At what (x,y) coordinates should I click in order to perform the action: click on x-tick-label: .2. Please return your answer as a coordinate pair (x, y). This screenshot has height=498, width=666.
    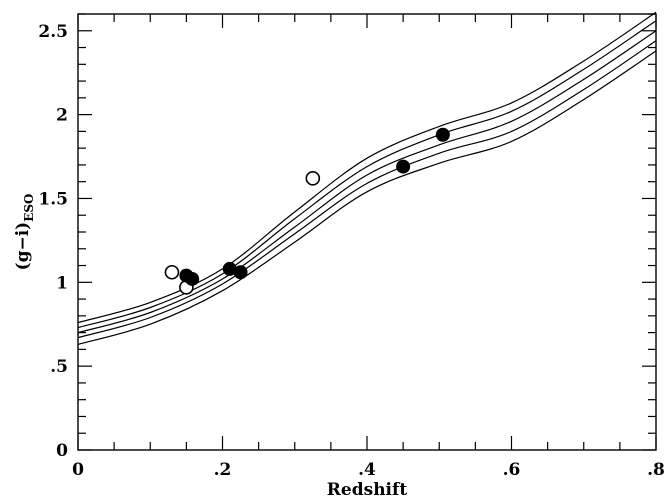
    Looking at the image, I should click on (223, 470).